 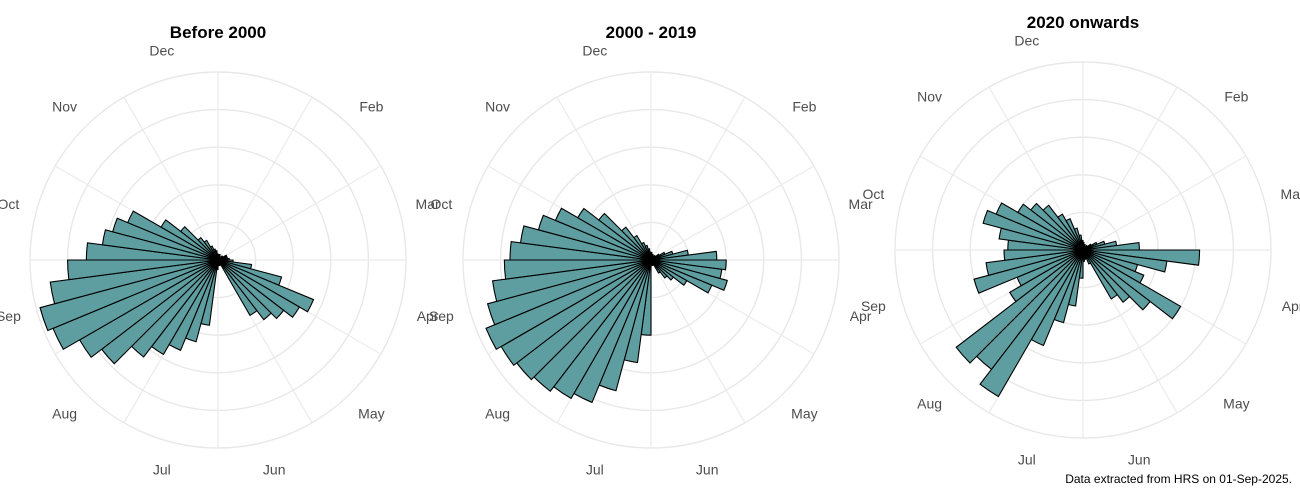 What do you see at coordinates (1178, 479) in the screenshot?
I see `data-source-caption: Data extracted from HRS on 01-Sep-2025.` at bounding box center [1178, 479].